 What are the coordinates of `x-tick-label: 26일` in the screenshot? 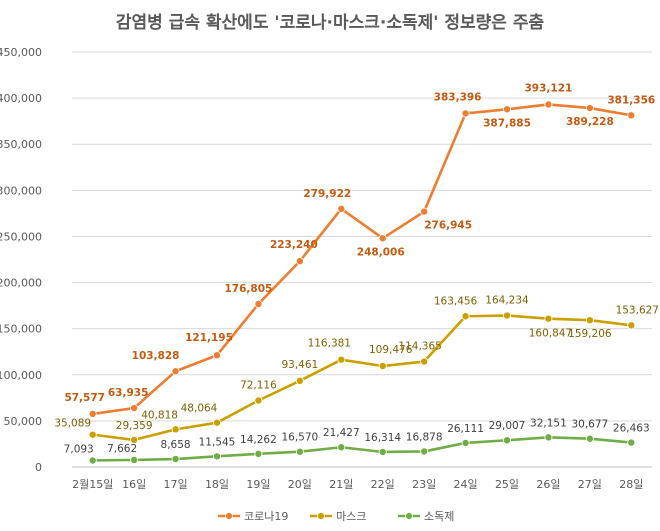 It's located at (548, 484).